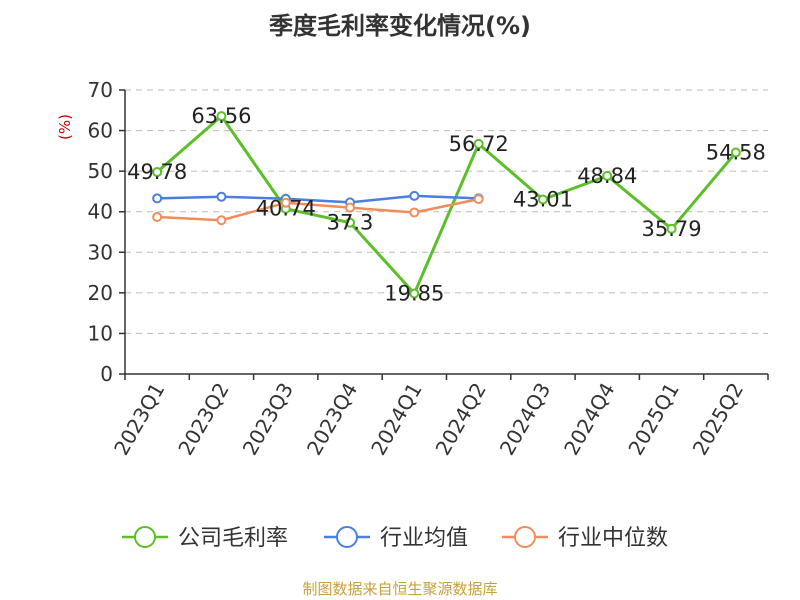  I want to click on data-label: 56.72, so click(479, 144).